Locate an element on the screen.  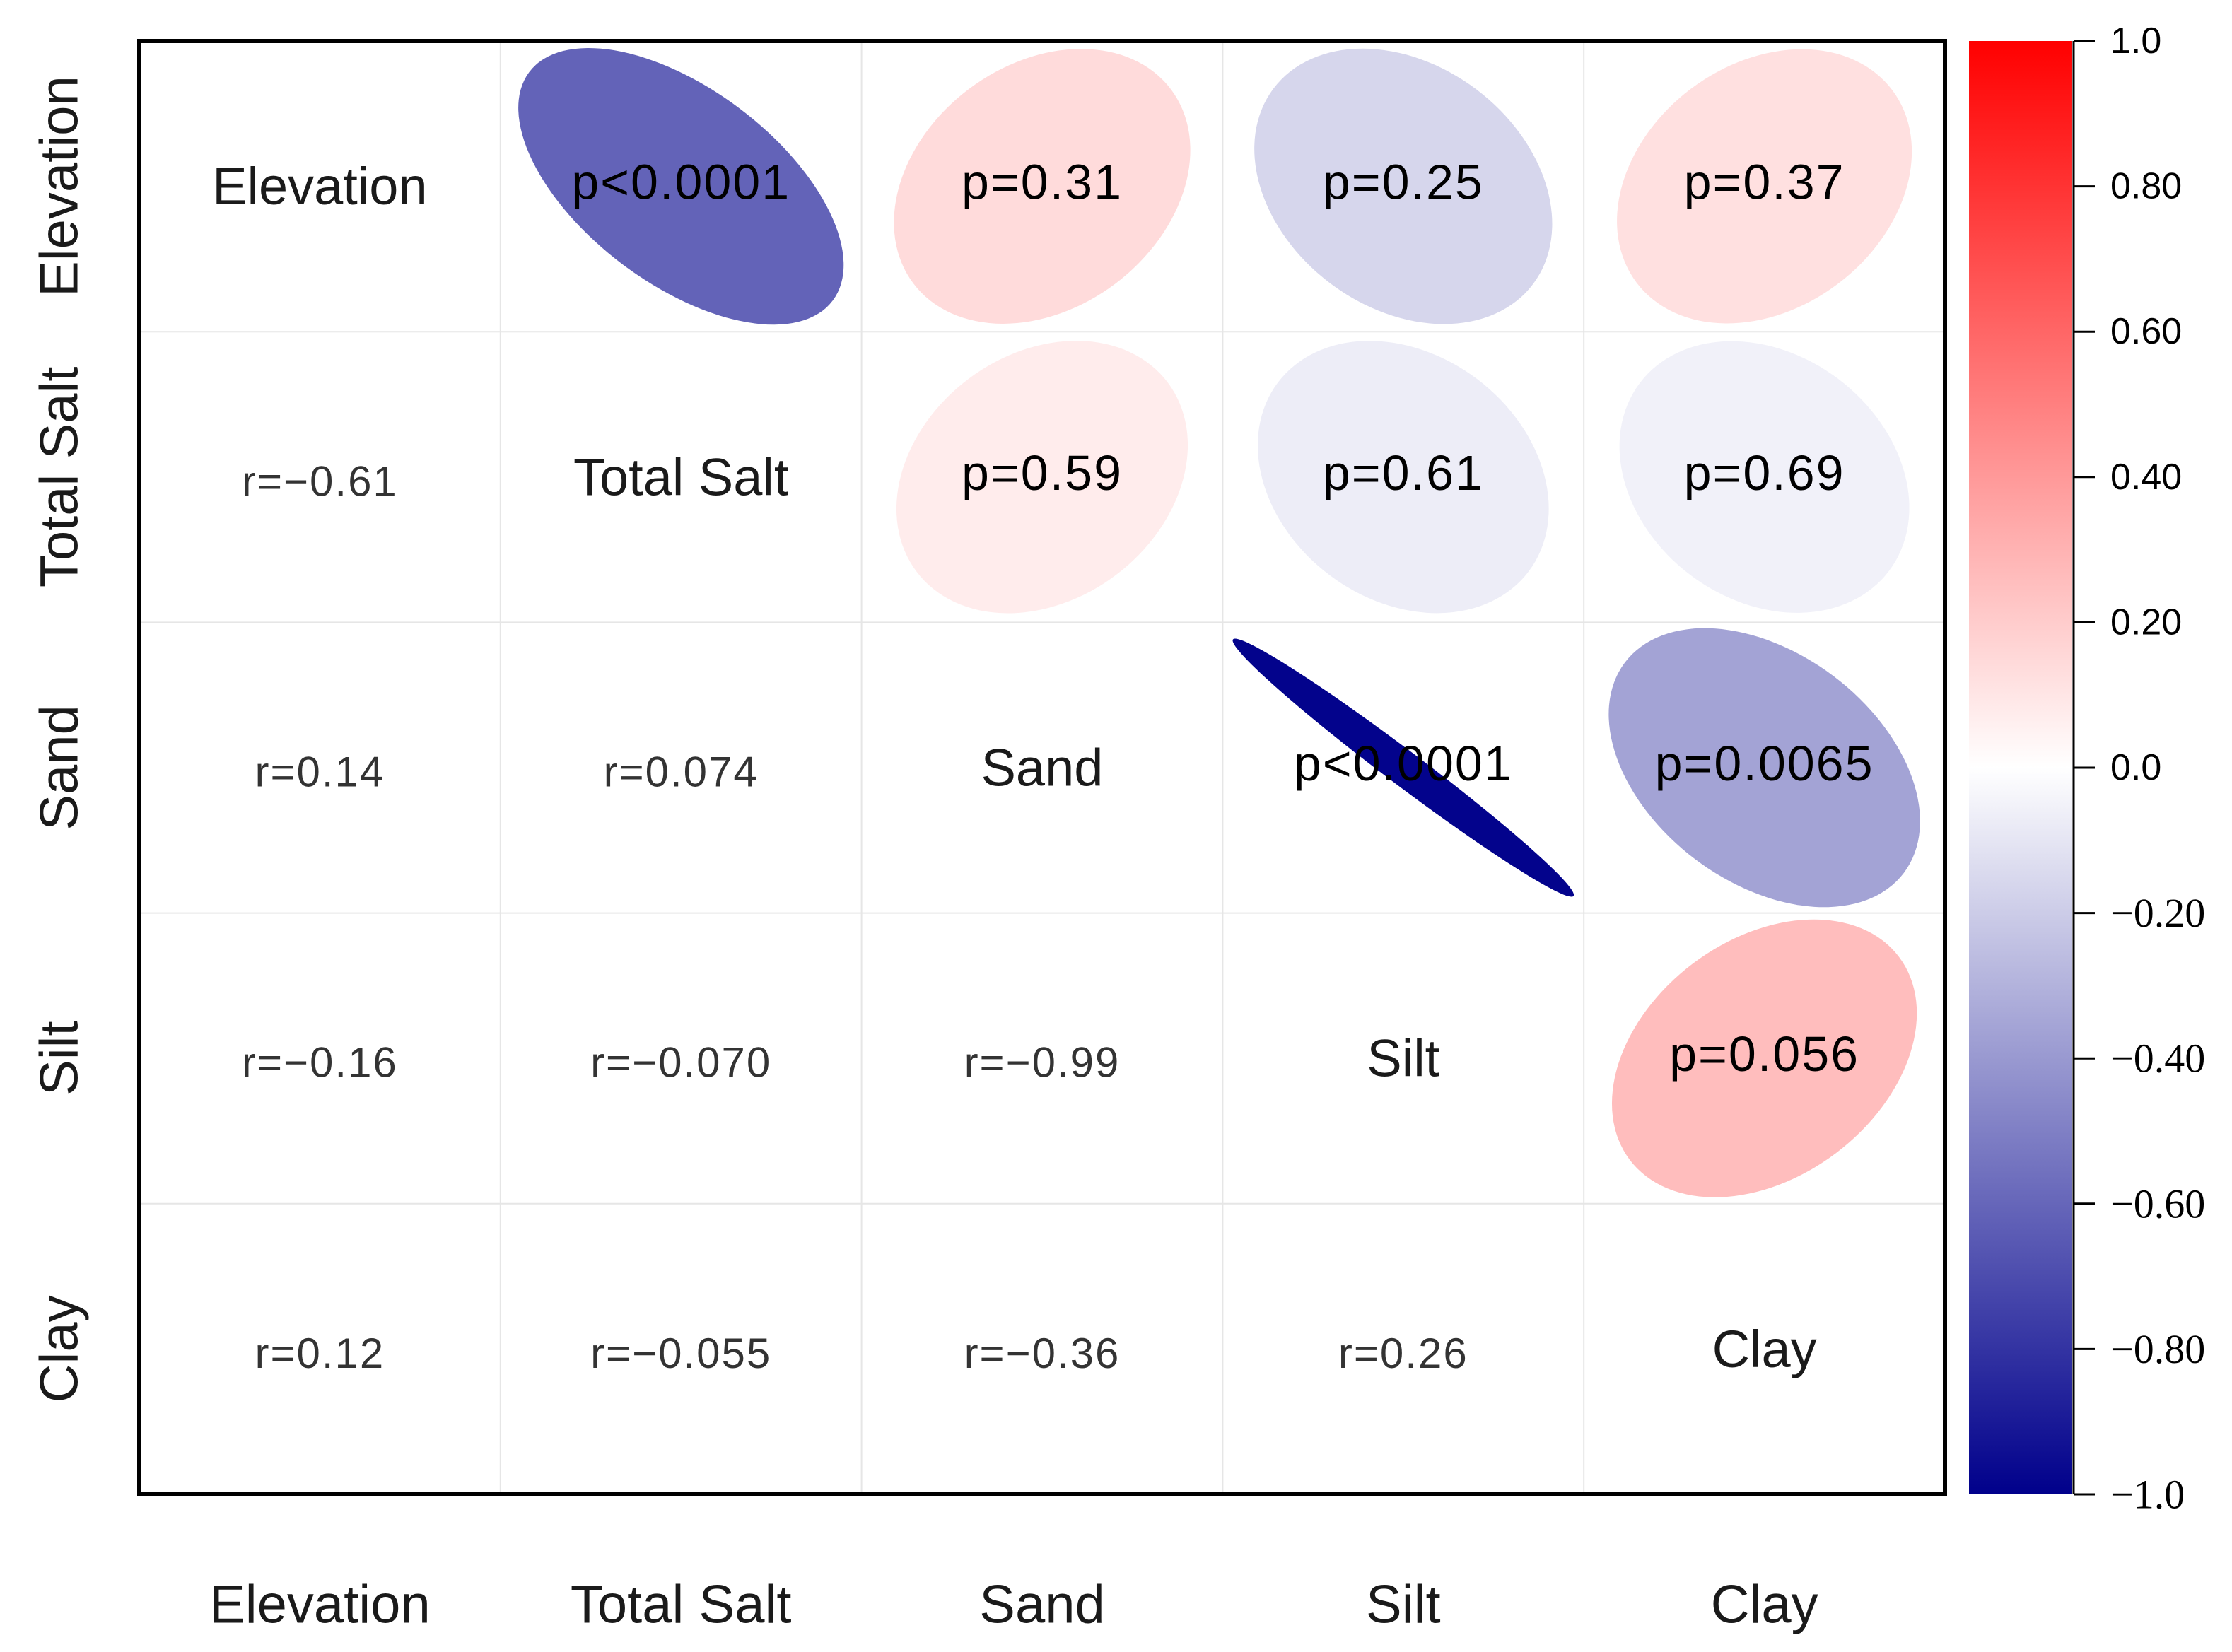
colorbar-tick-label: 0.80 is located at coordinates (2146, 186).